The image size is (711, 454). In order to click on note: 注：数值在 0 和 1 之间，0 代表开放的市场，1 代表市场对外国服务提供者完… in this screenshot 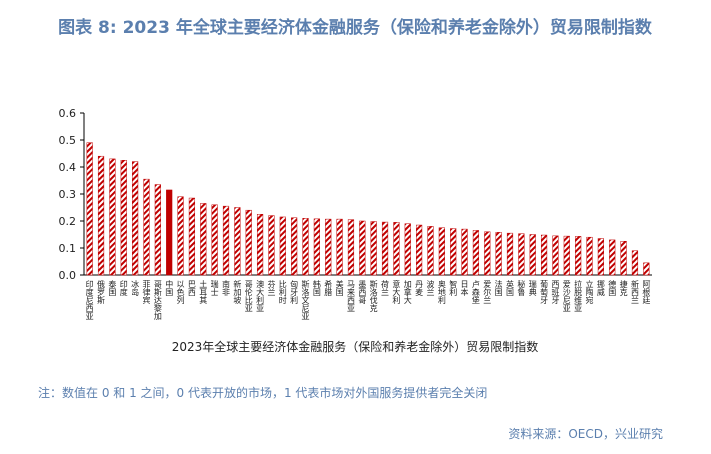, I will do `click(263, 393)`.